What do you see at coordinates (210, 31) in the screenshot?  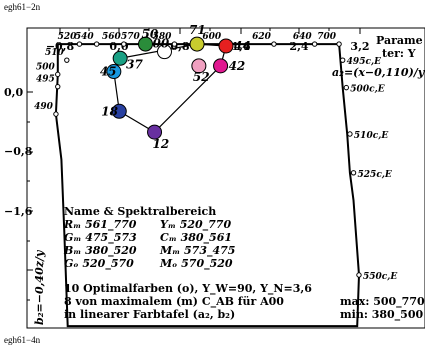 I see `x-ticks-top` at bounding box center [210, 31].